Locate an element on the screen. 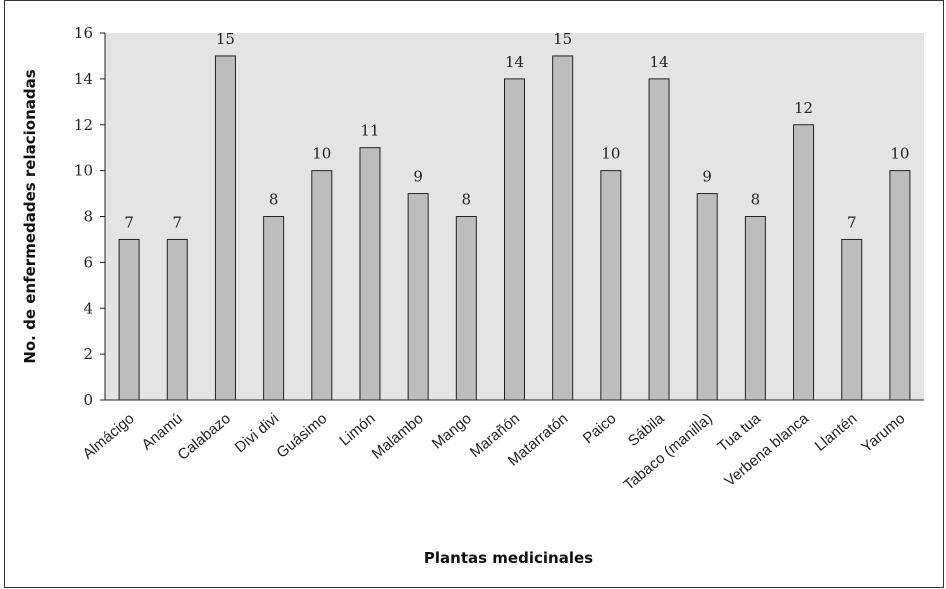  y-axis-title: No. de enfermedades relacionadas is located at coordinates (30, 216).